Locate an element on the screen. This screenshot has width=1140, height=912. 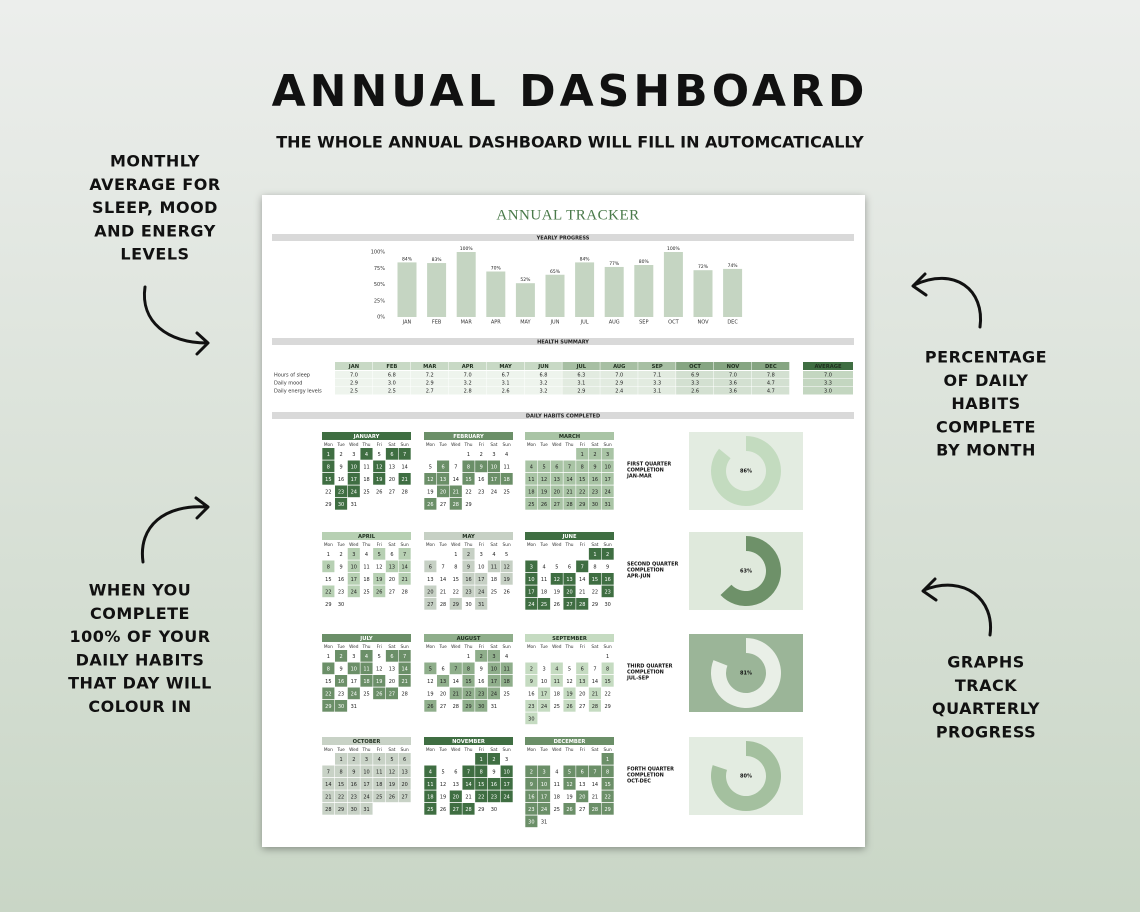
quarter-label: JAN-MAR is located at coordinates (639, 477).